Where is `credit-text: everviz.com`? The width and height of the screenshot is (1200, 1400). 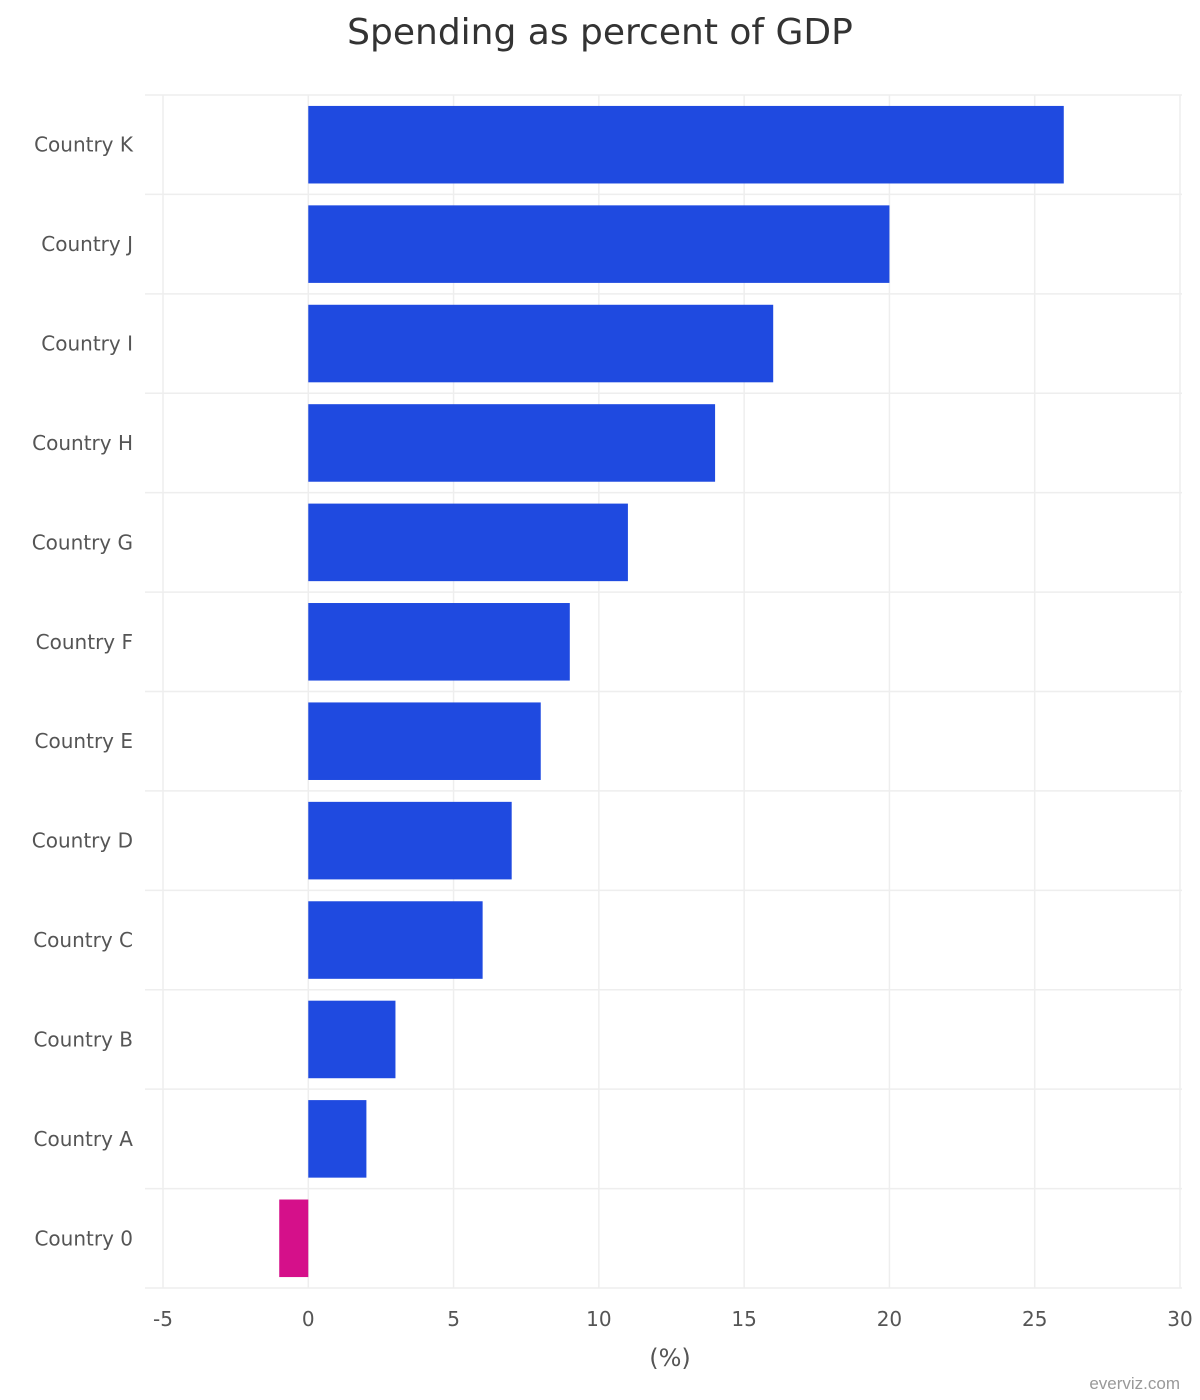 credit-text: everviz.com is located at coordinates (1134, 1383).